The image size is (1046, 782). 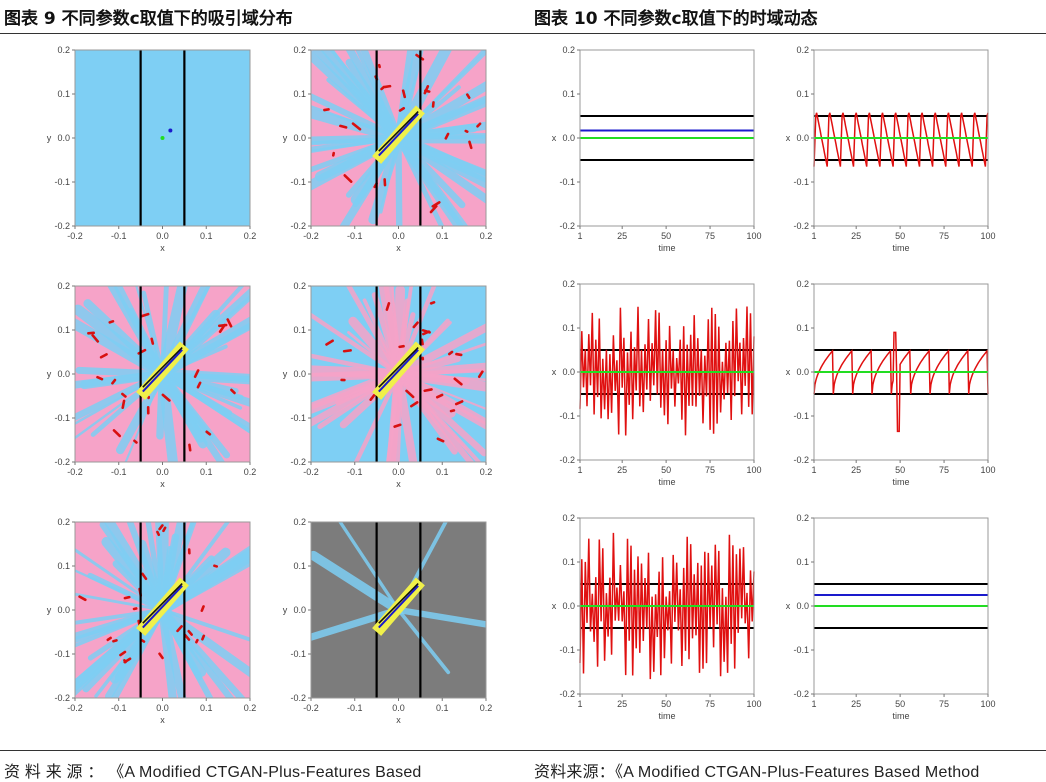 I want to click on fixed-point-green, so click(x=163, y=138).